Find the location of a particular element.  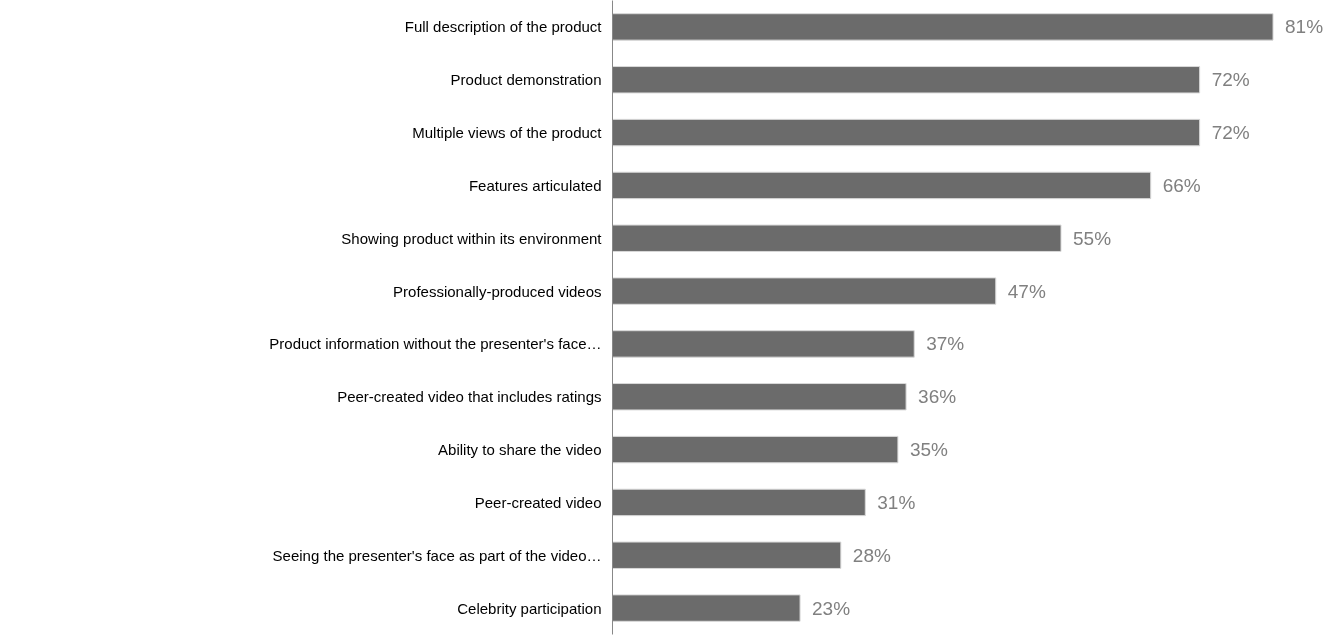

y-tick-label: Professionally-produced videos is located at coordinates (497, 291).